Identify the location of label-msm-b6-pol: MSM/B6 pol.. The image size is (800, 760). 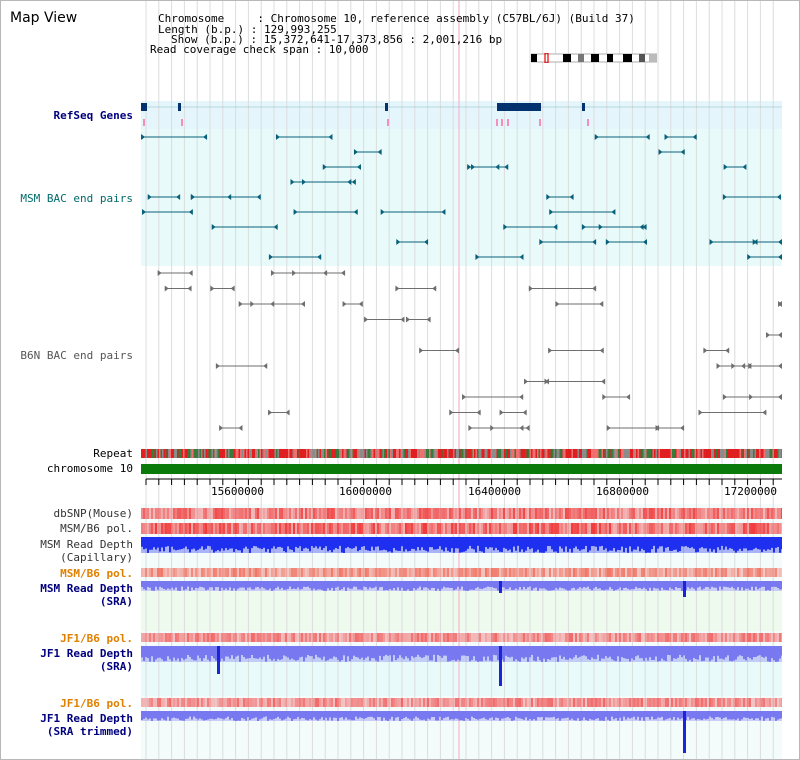
(96, 528).